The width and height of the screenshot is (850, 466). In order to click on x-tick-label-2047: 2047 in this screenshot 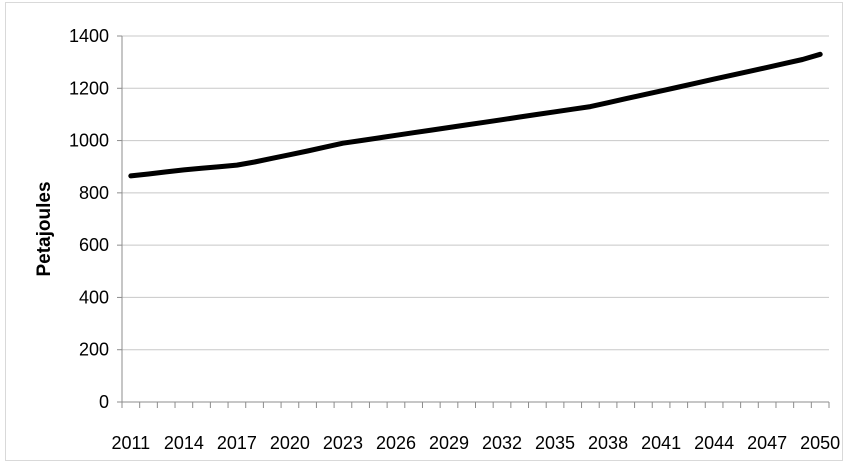, I will do `click(767, 443)`.